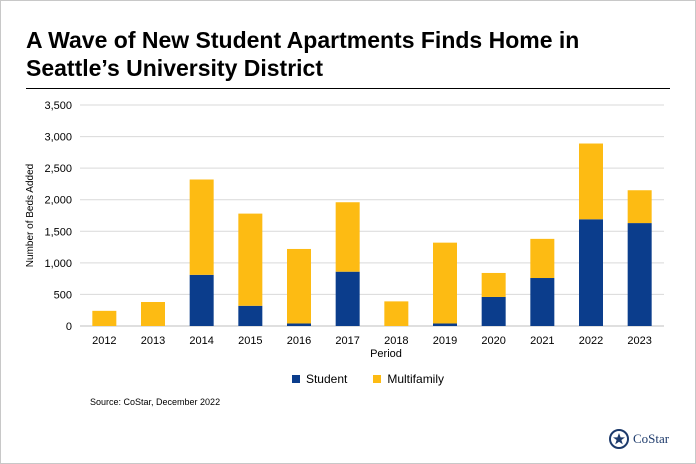 Image resolution: width=696 pixels, height=464 pixels. Describe the element at coordinates (153, 341) in the screenshot. I see `x-tick-label: 2013` at that location.